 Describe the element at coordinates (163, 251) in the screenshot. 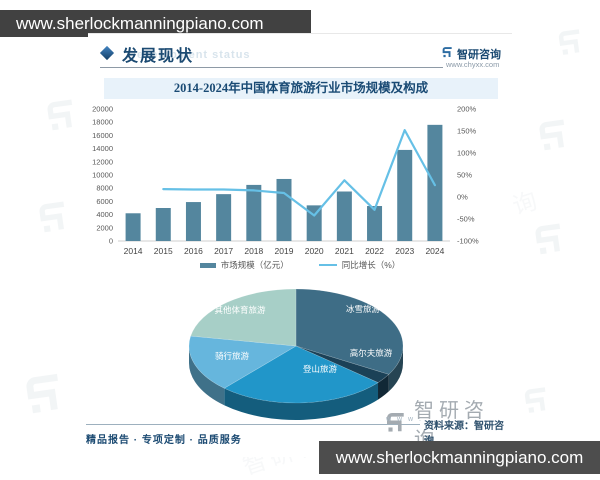

I see `x-axis-label: 2015` at that location.